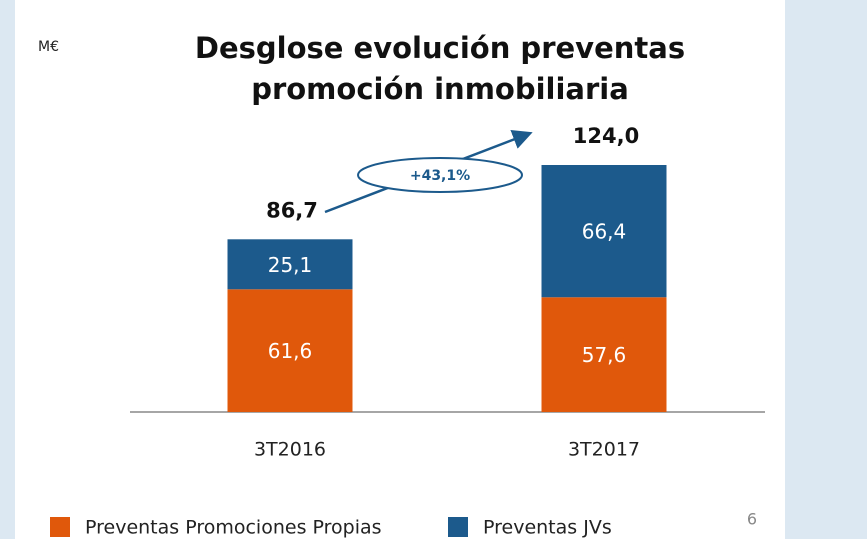 The width and height of the screenshot is (867, 539). What do you see at coordinates (290, 450) in the screenshot?
I see `x-tick-label: 3T2016` at bounding box center [290, 450].